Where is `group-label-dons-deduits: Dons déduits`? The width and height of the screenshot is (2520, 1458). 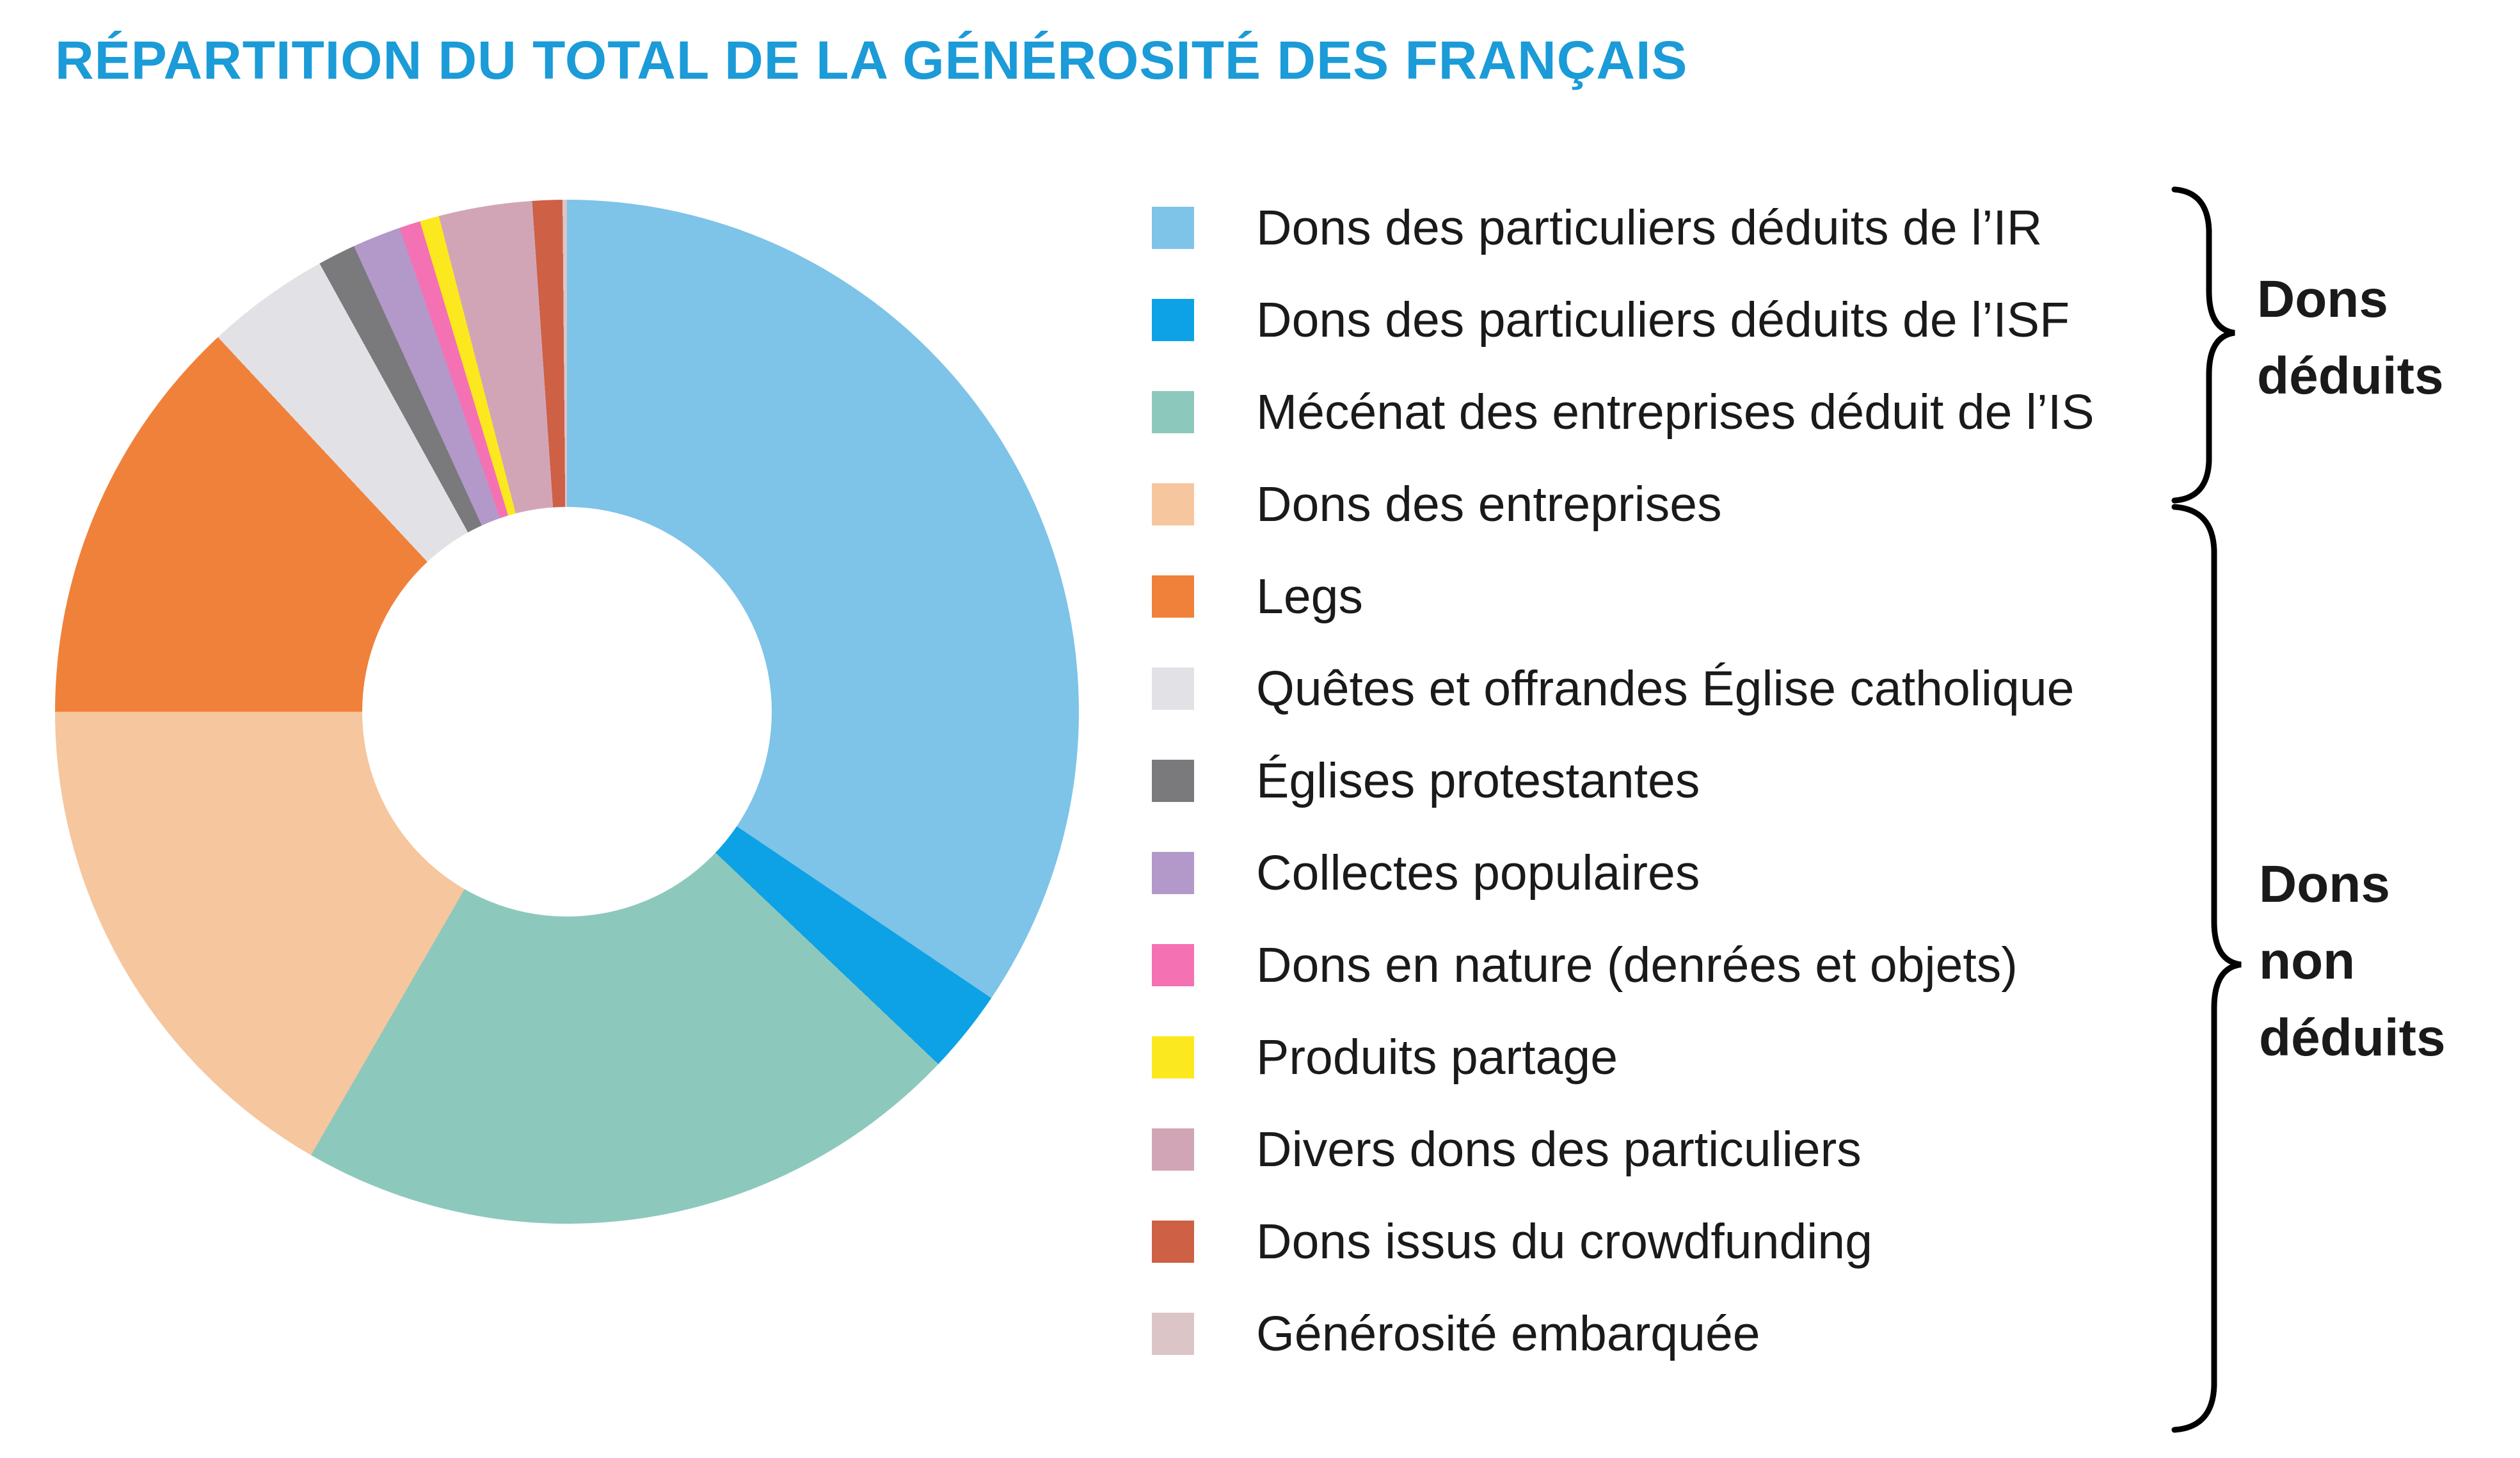
group-label-dons-deduits: Dons déduits is located at coordinates (2350, 337).